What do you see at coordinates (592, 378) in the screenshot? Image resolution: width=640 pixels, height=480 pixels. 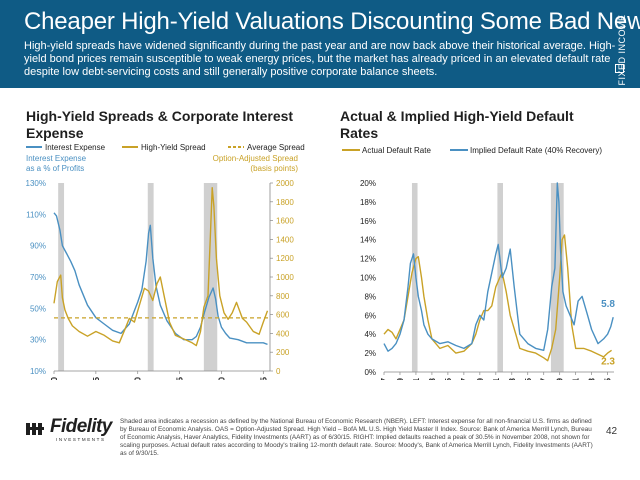 I see `right-chart-x-tick-13: 2013` at bounding box center [592, 378].